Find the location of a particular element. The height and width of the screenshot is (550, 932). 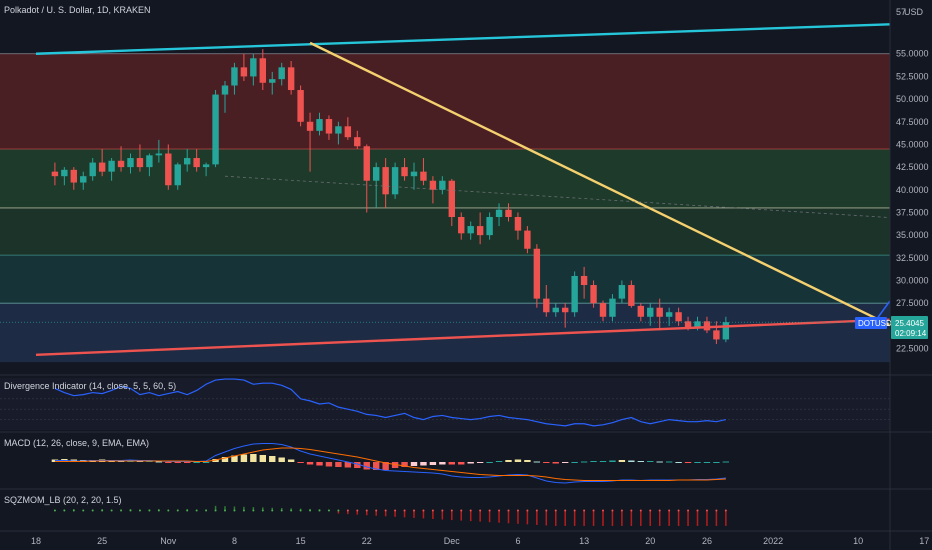

y-tick-label: 27.5000 is located at coordinates (912, 303).